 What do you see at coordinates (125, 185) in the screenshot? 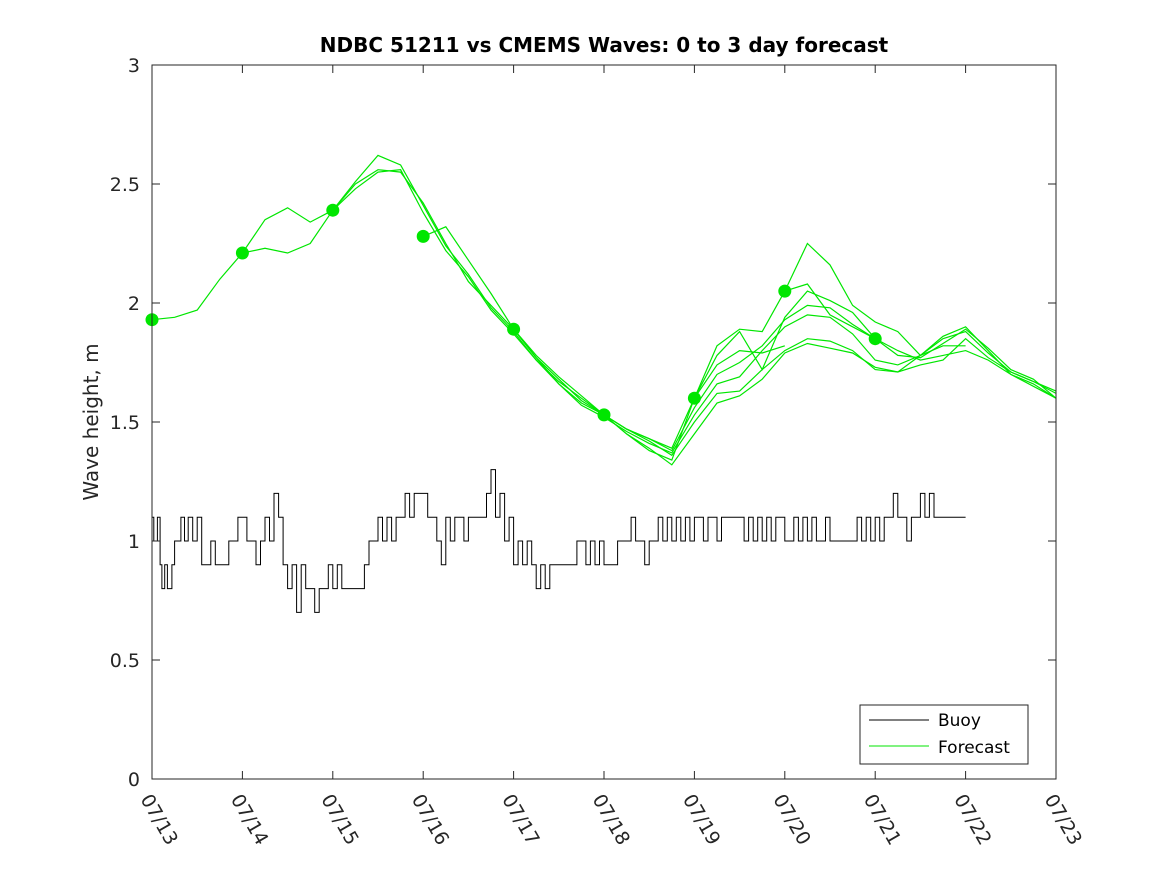
I see `y-tick-label: 2.5` at bounding box center [125, 185].